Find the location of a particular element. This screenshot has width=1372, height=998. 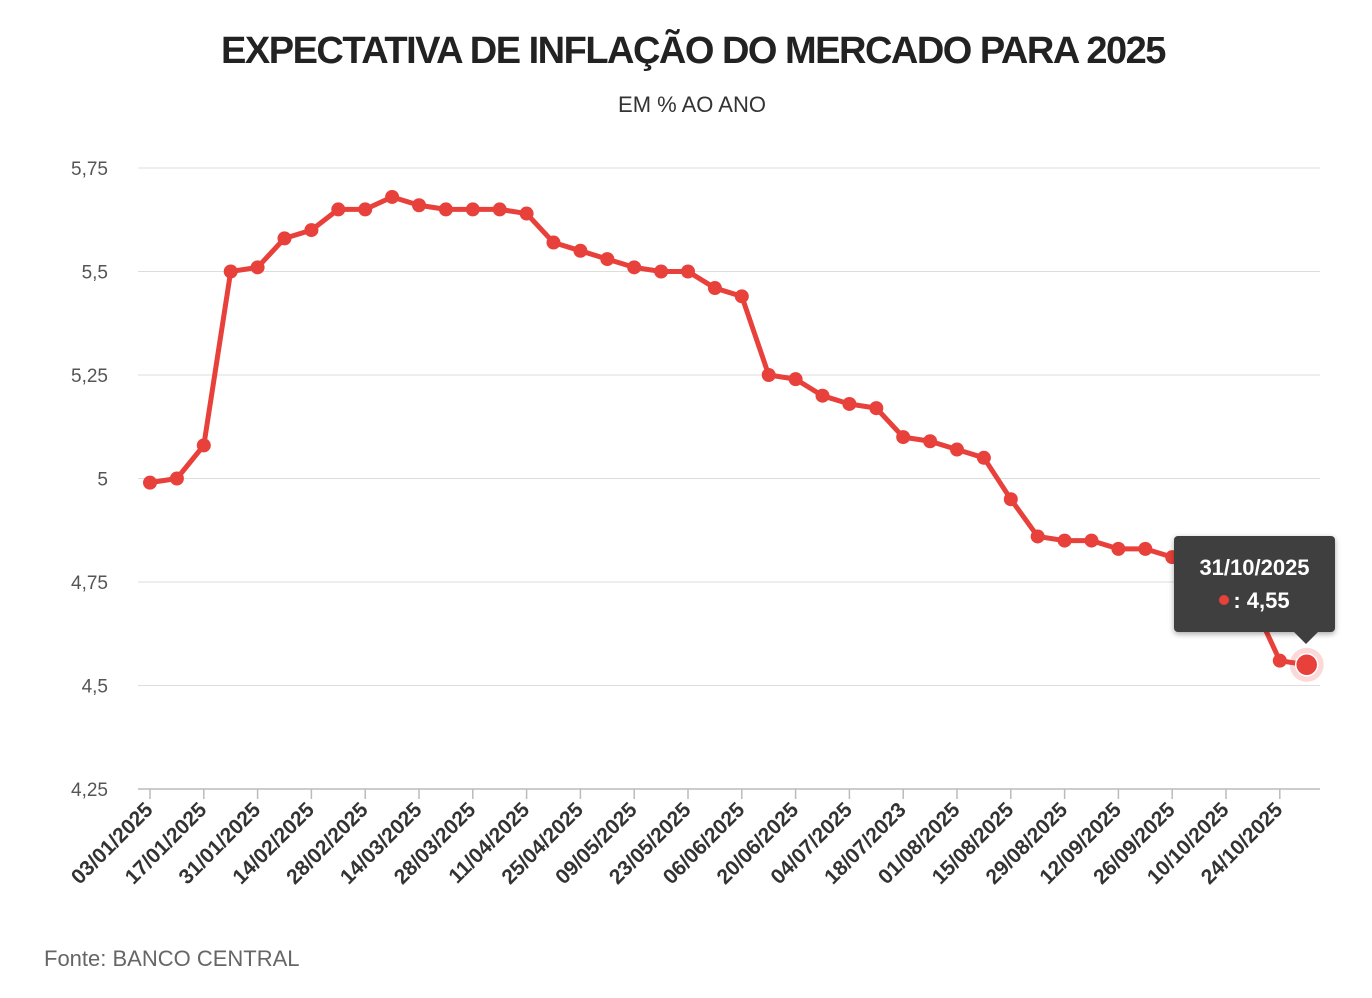

chart-source: Fonte: BANCO CENTRAL is located at coordinates (172, 958).